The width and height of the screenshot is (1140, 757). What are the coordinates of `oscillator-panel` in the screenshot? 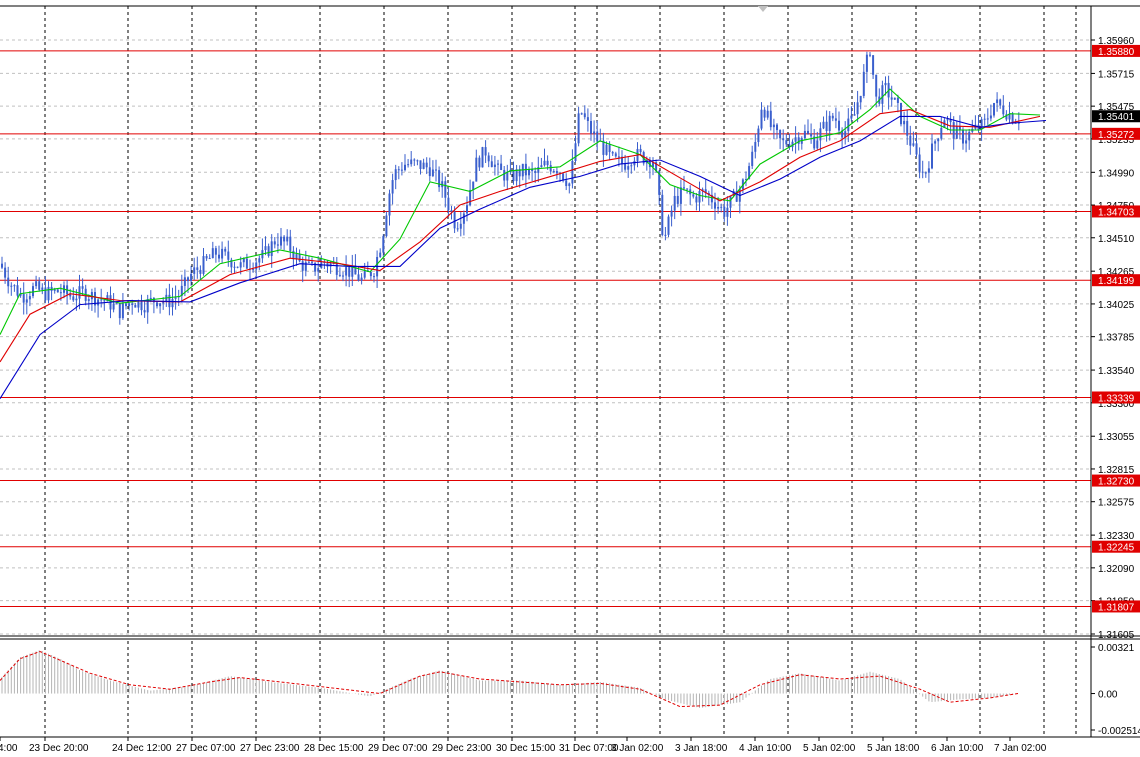 It's located at (509, 679).